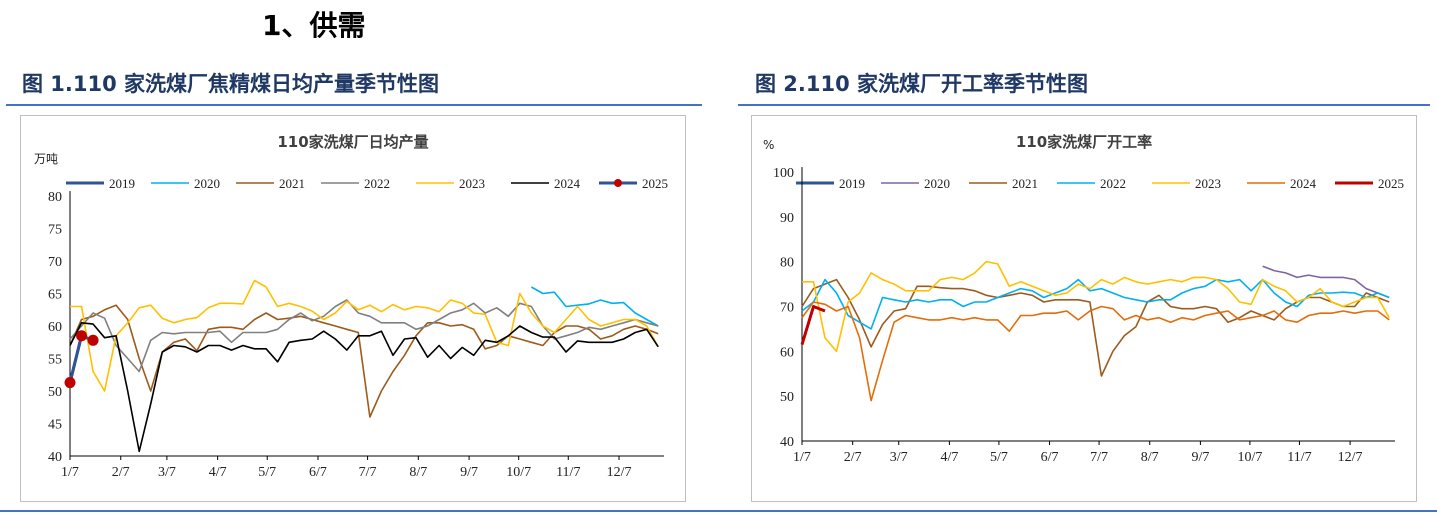  Describe the element at coordinates (354, 105) in the screenshot. I see `figure-rule-left` at that location.